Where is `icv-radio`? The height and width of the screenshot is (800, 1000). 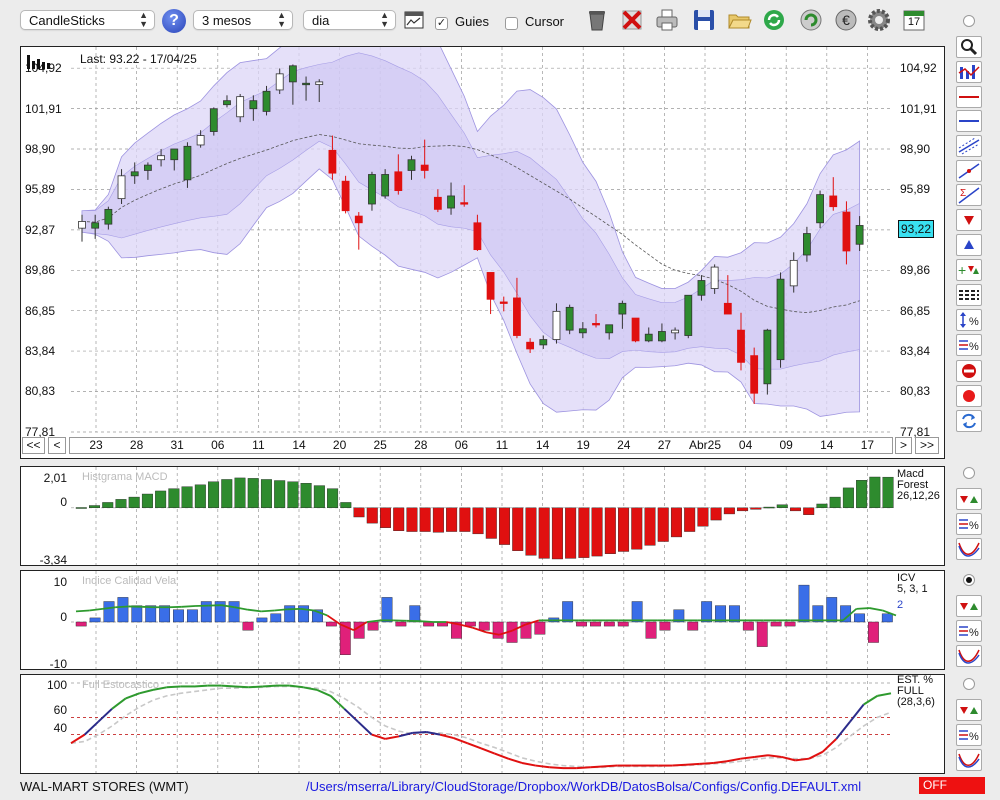
icv-radio is located at coordinates (969, 580).